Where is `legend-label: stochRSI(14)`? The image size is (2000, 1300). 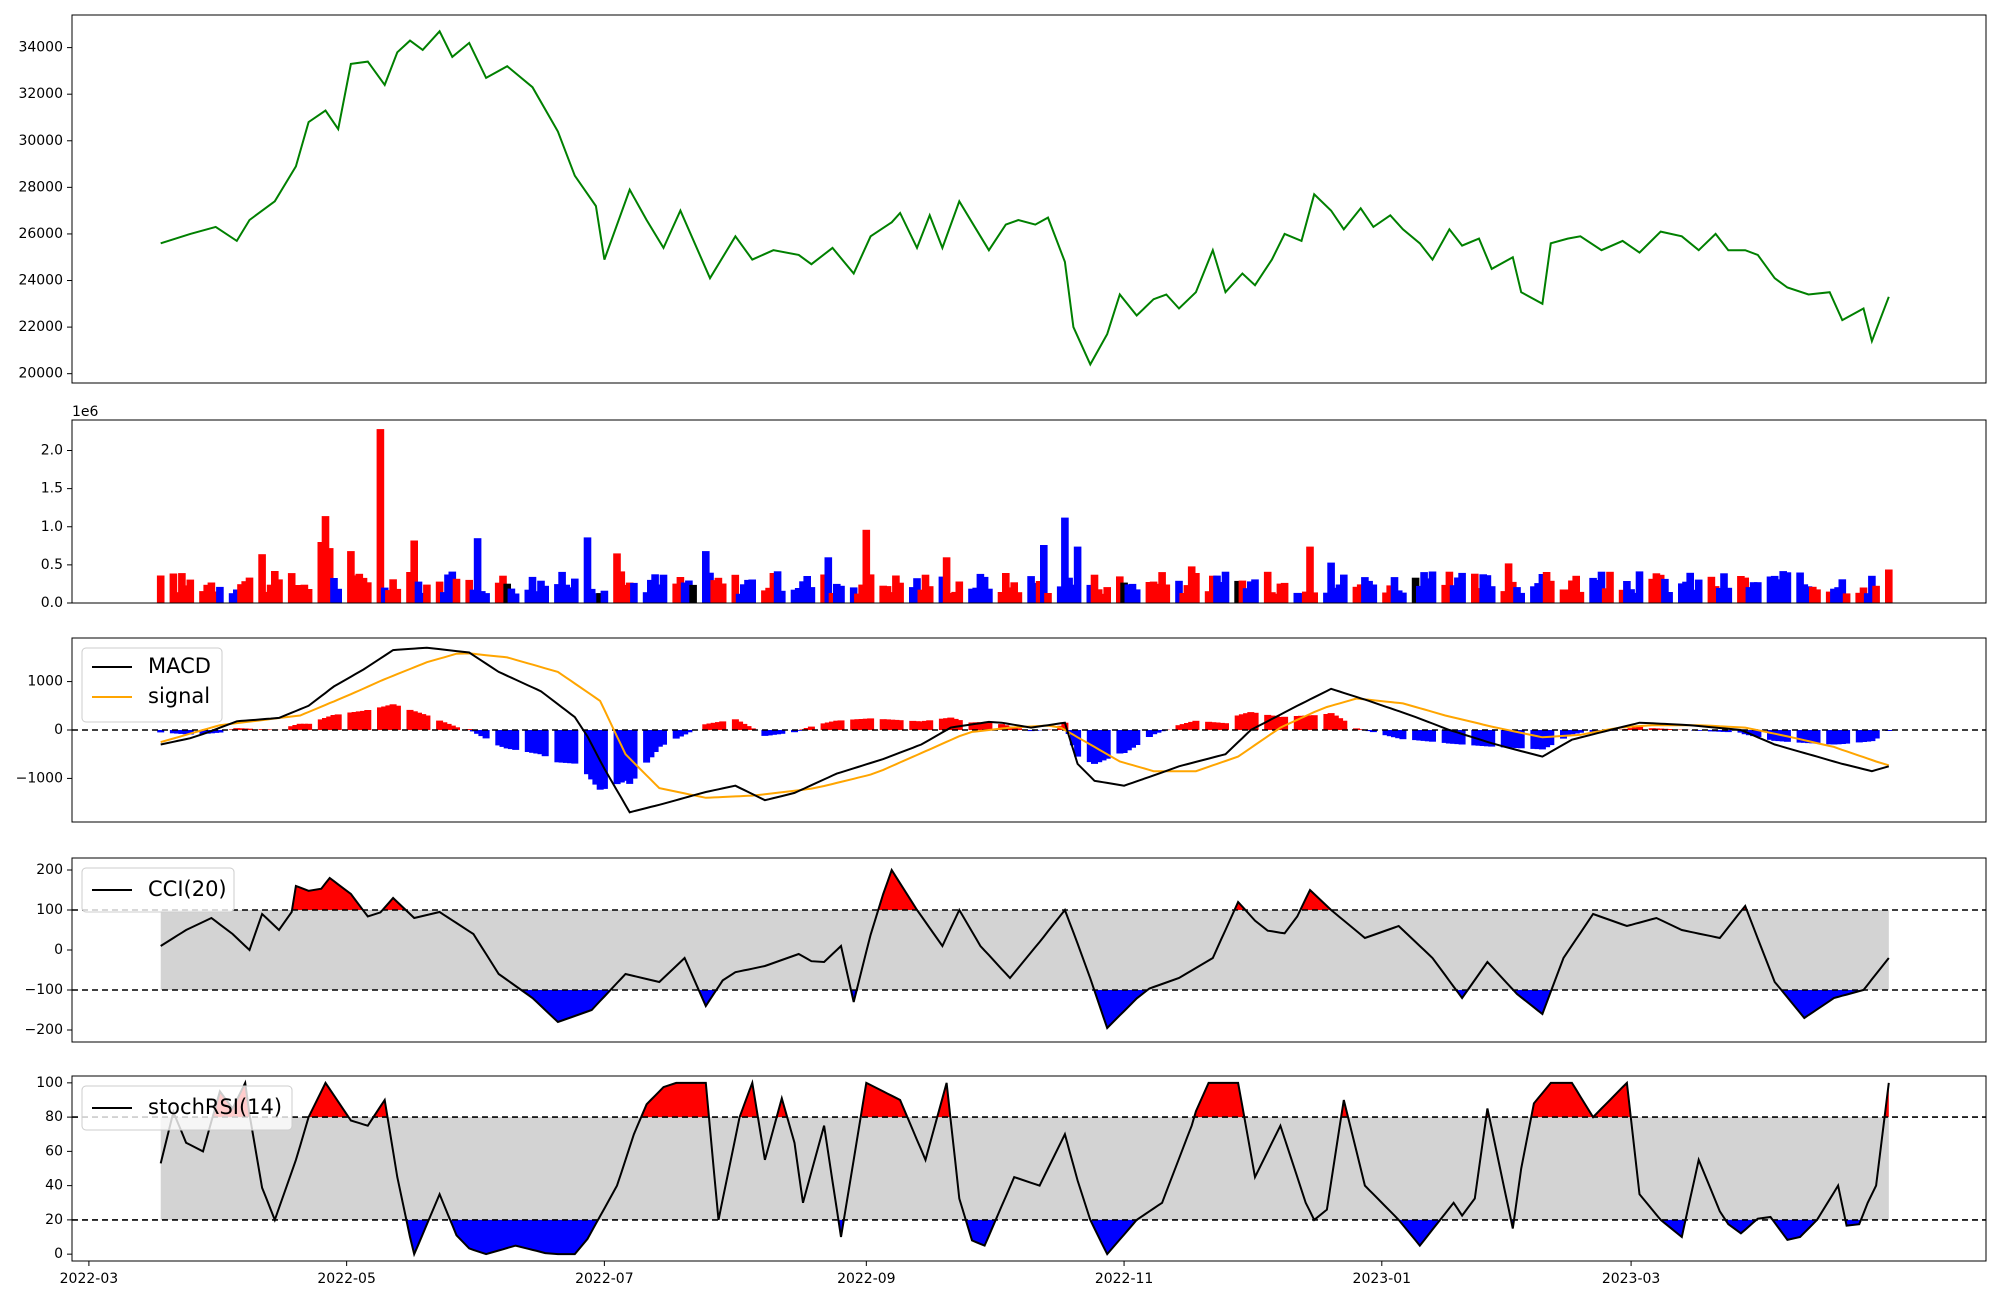
legend-label: stochRSI(14) is located at coordinates (215, 1107).